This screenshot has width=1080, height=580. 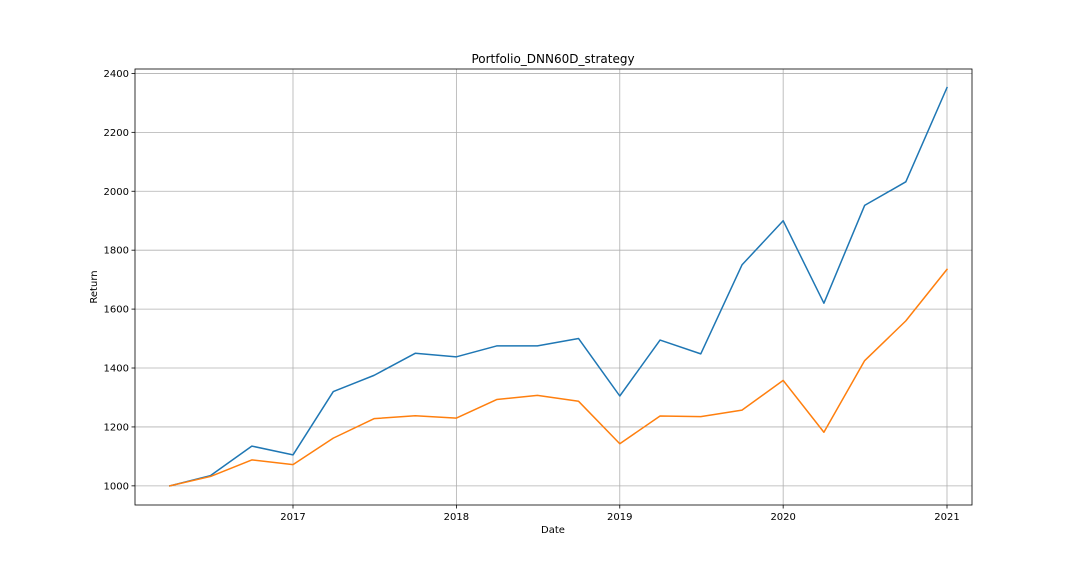 I want to click on chart-title: Portfolio_DNN60D_strategy, so click(x=552, y=59).